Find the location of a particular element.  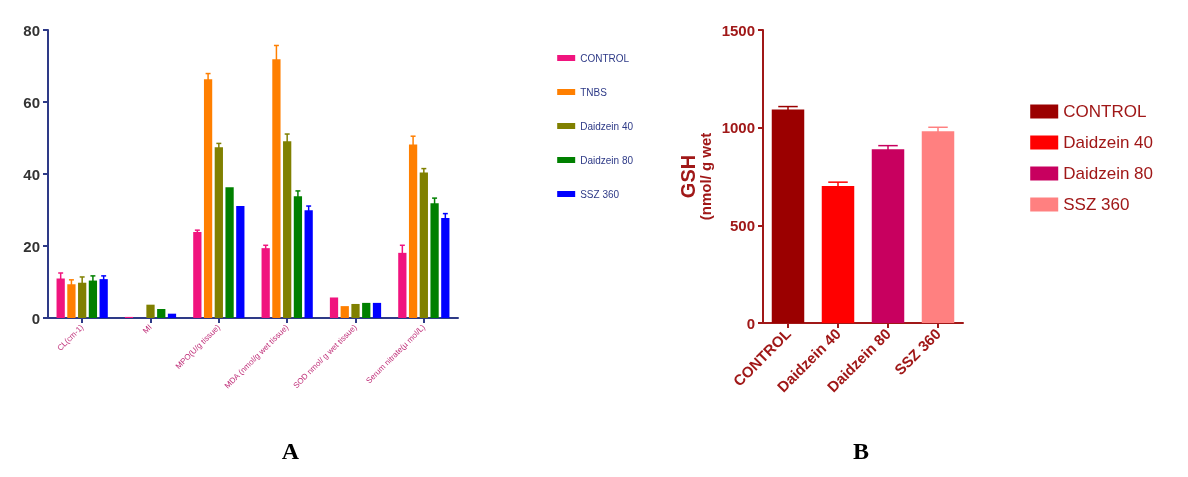

text: A is located at coordinates (290, 451).